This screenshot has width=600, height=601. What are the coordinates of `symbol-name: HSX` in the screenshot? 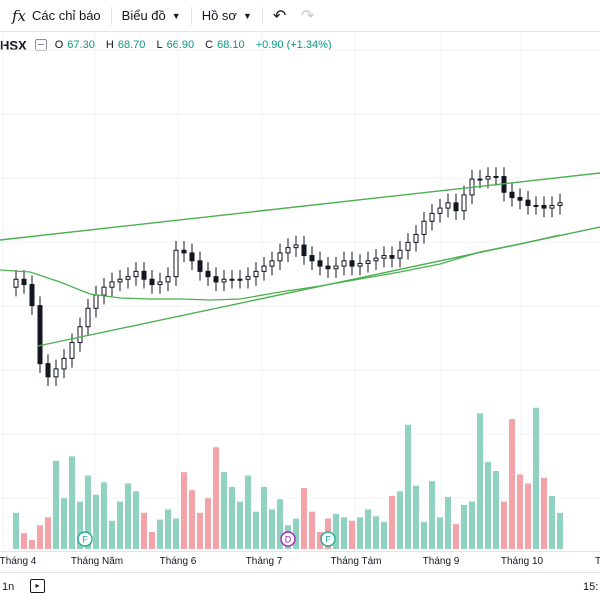 It's located at (13, 45).